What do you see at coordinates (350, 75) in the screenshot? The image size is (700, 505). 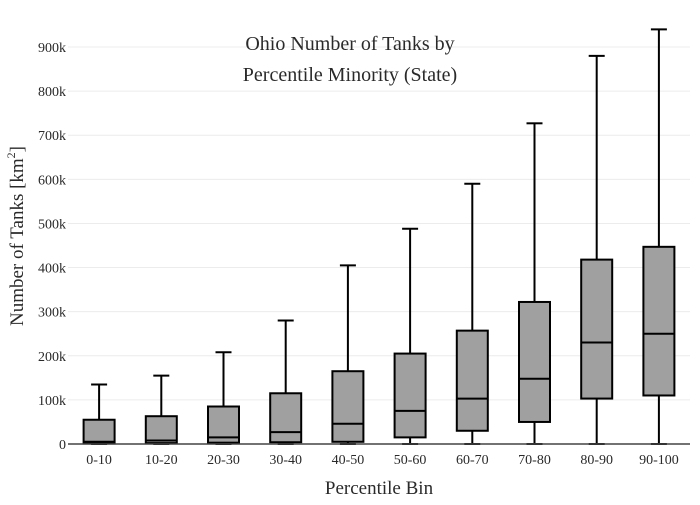 I see `chart-title-line-2: Percentile Minority (State)` at bounding box center [350, 75].